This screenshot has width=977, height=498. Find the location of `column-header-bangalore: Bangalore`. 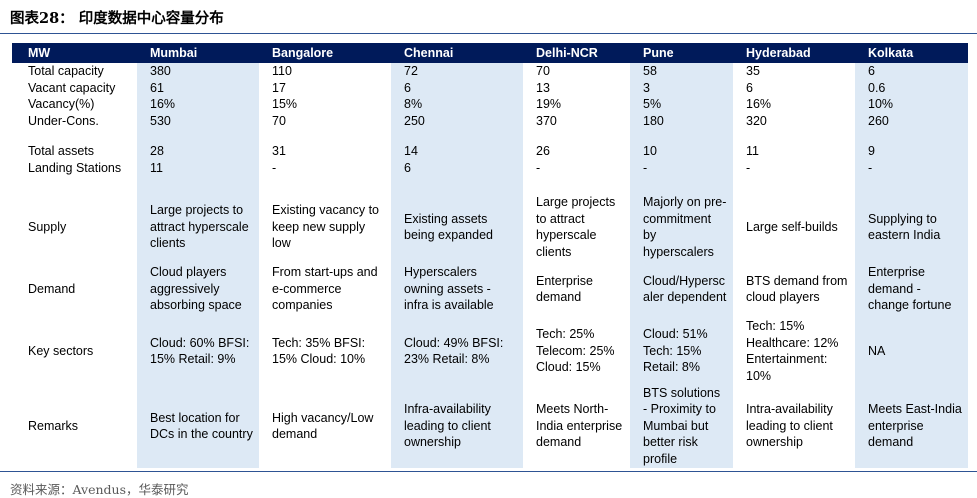

column-header-bangalore: Bangalore is located at coordinates (325, 53).